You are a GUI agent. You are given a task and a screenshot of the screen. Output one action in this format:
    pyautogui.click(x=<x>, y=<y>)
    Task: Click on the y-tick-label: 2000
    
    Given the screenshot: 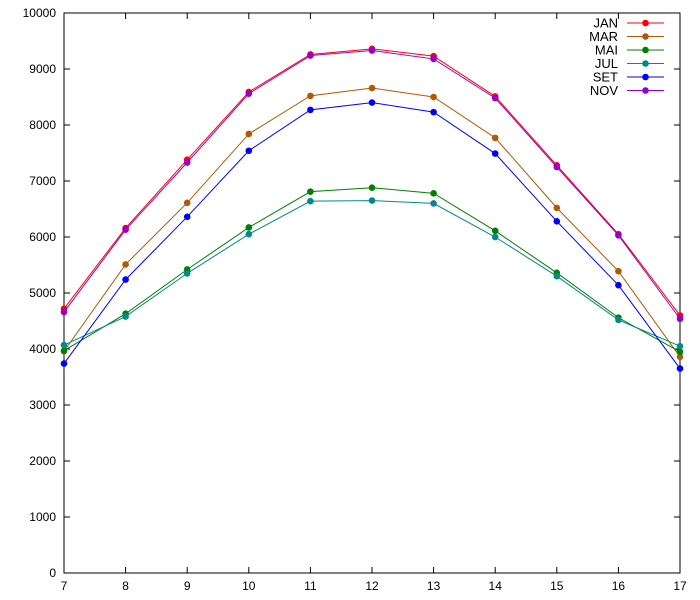 What is the action you would take?
    pyautogui.click(x=42, y=461)
    